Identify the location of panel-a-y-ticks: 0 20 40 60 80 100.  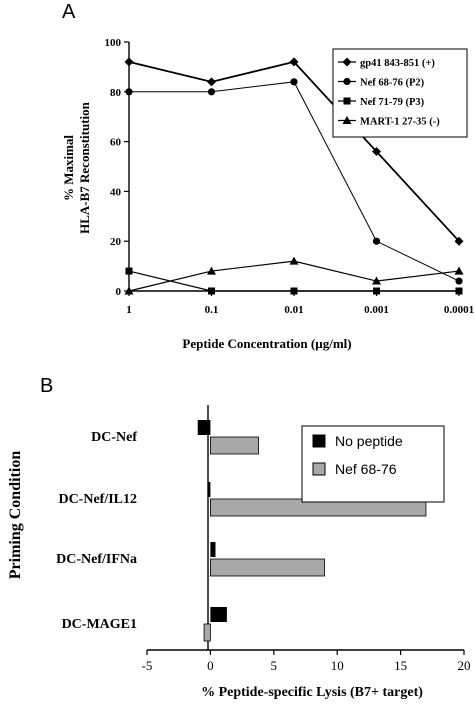
(117, 167).